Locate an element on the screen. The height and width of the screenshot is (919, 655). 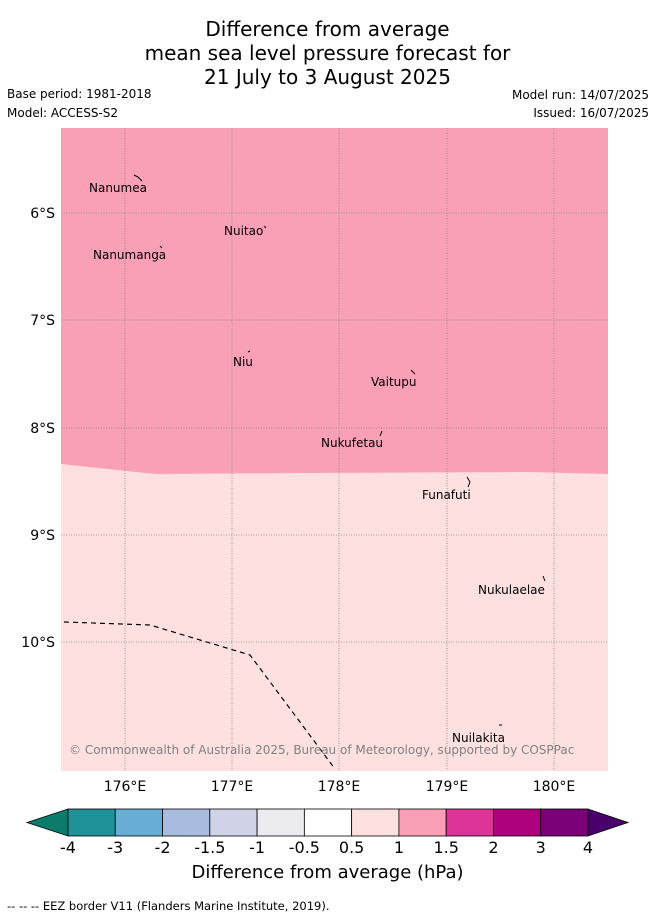
colorbar-tick-label: -1.5 is located at coordinates (210, 847).